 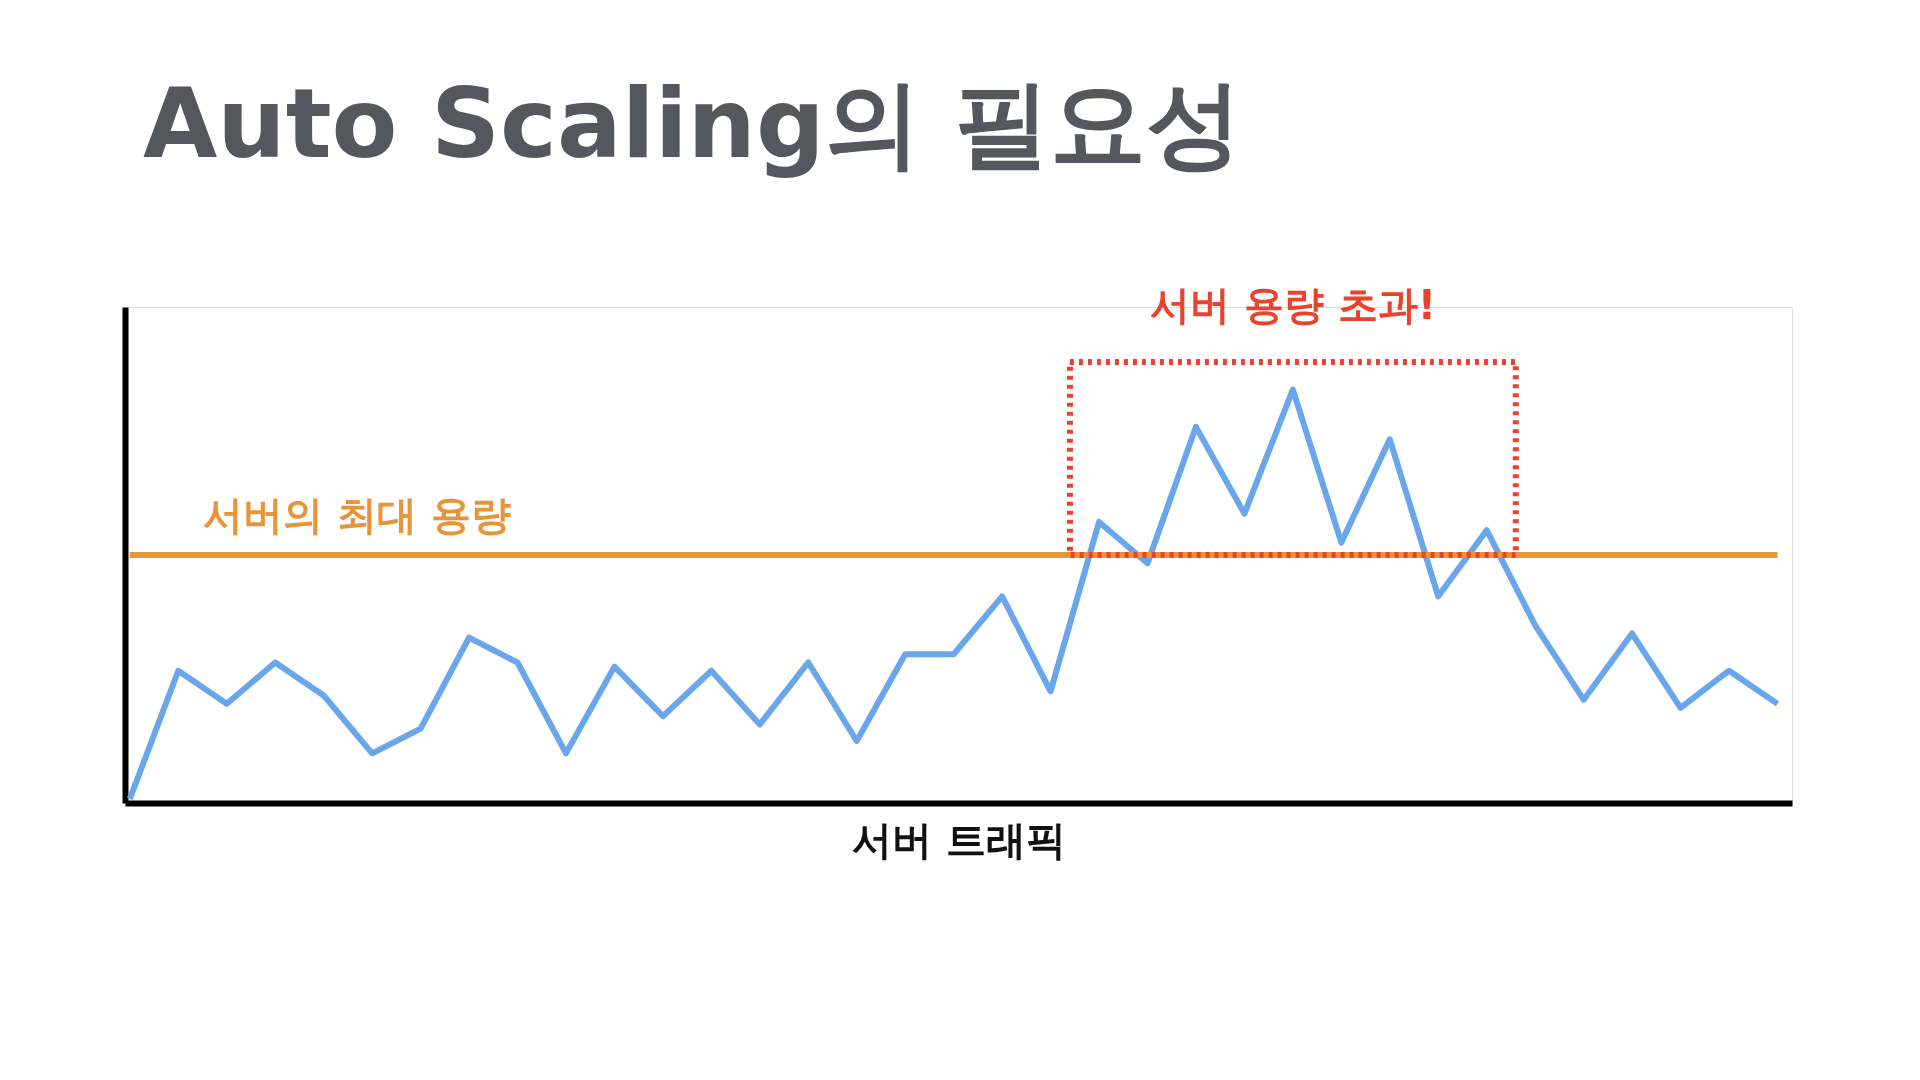 I want to click on series-label: 서버의 최대 용량, so click(x=357, y=515).